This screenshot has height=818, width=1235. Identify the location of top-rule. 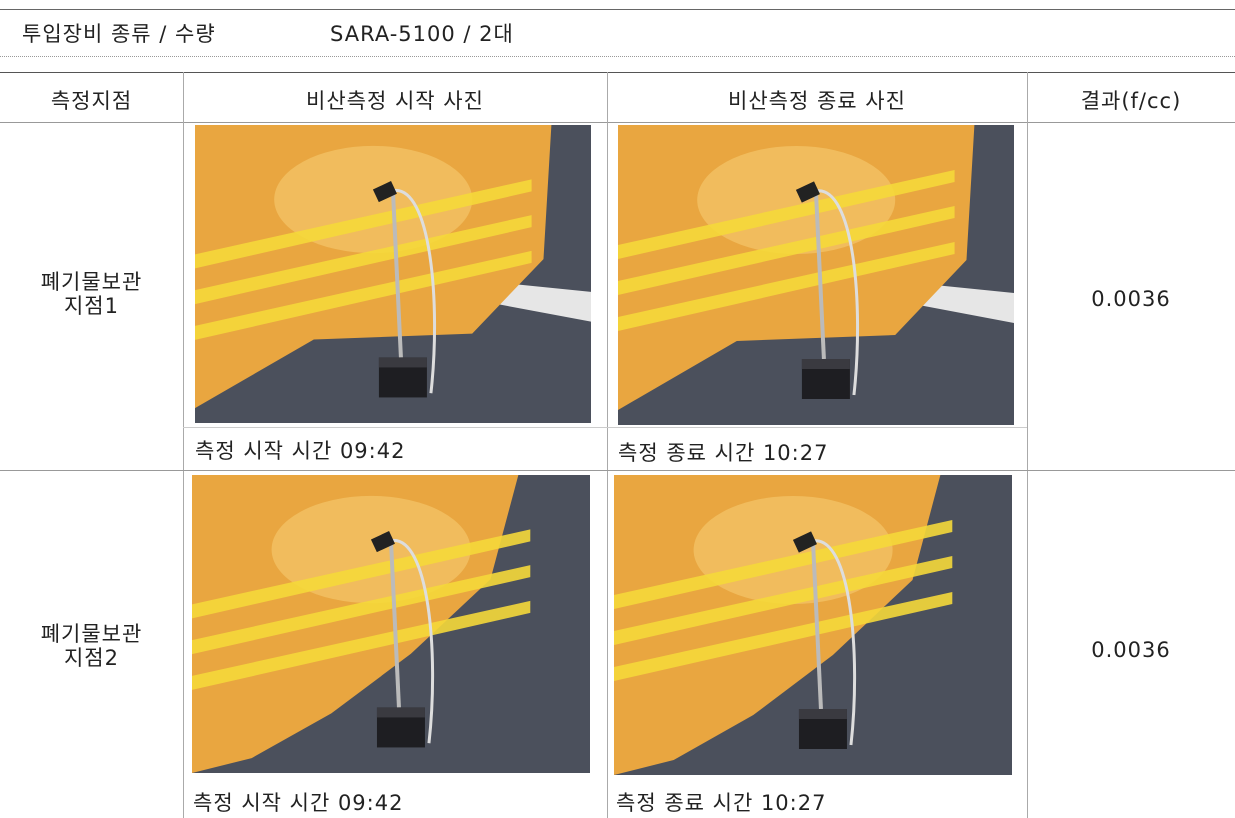
(617, 9).